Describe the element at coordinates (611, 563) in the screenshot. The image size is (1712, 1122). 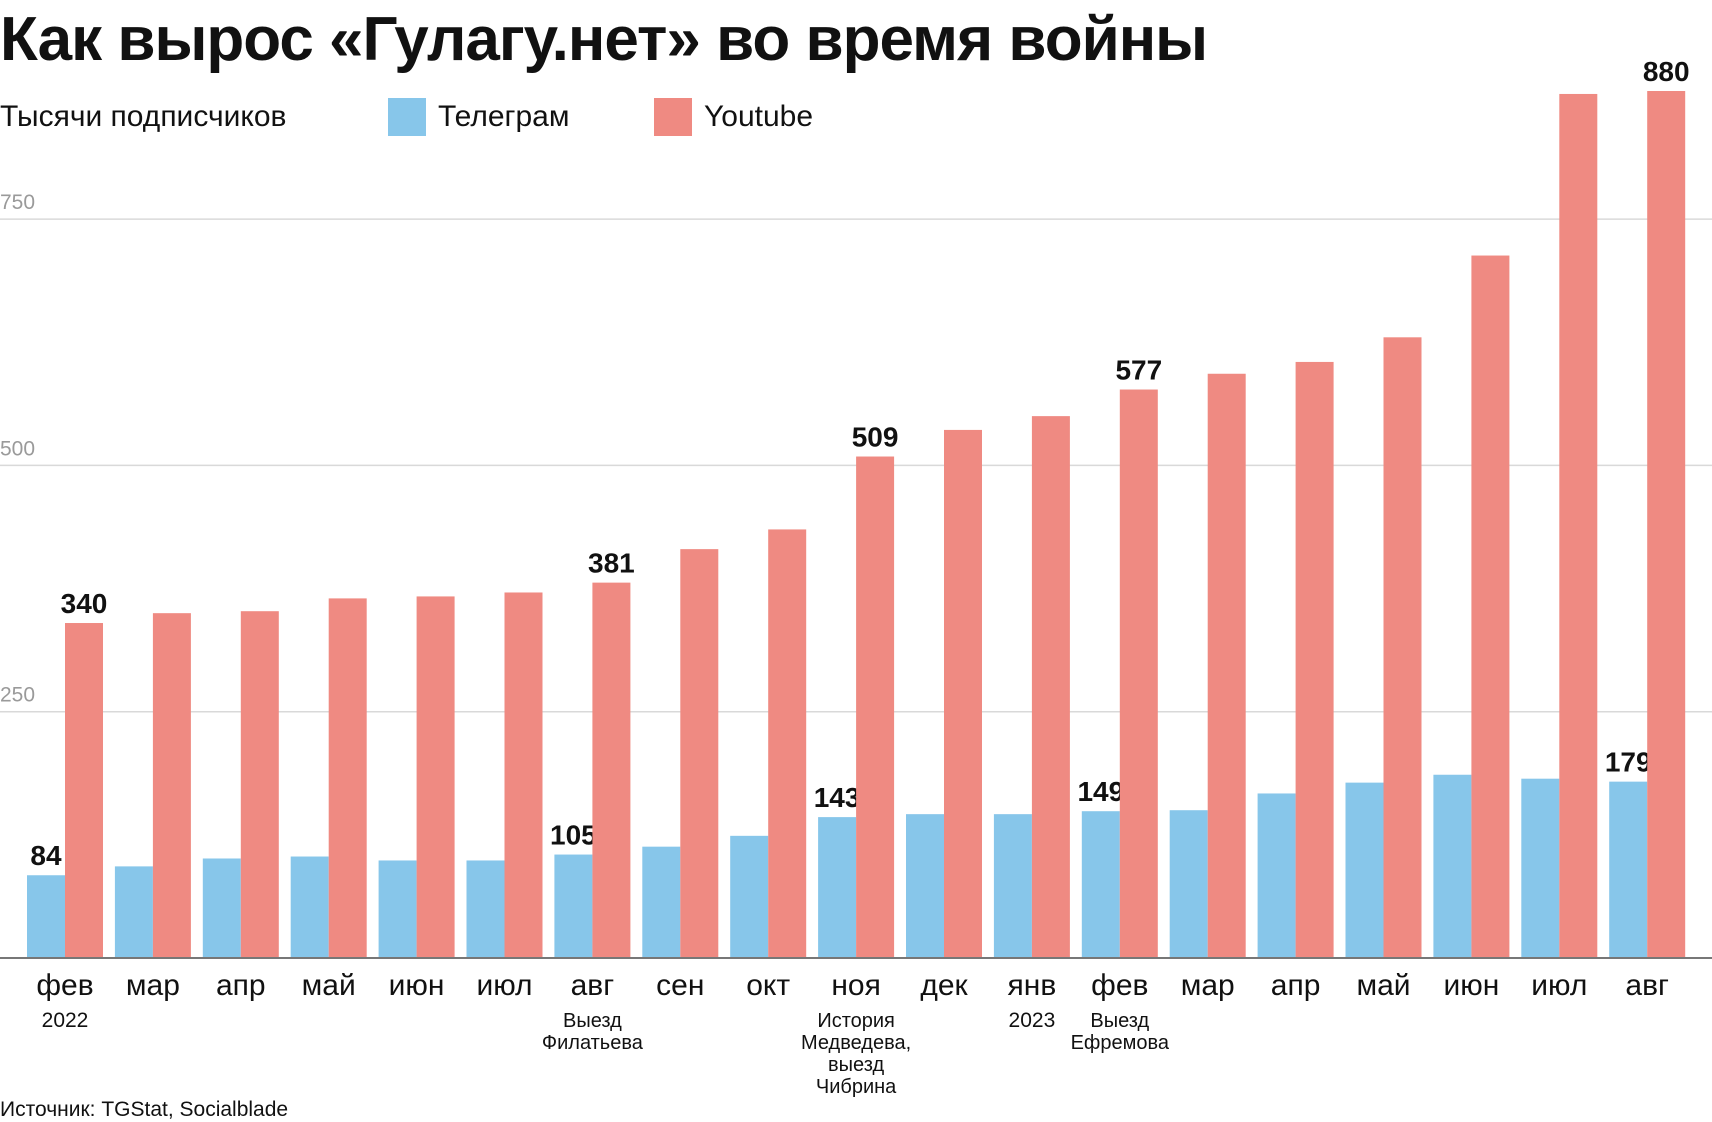
I see `data-label-youtube-6: 381` at that location.